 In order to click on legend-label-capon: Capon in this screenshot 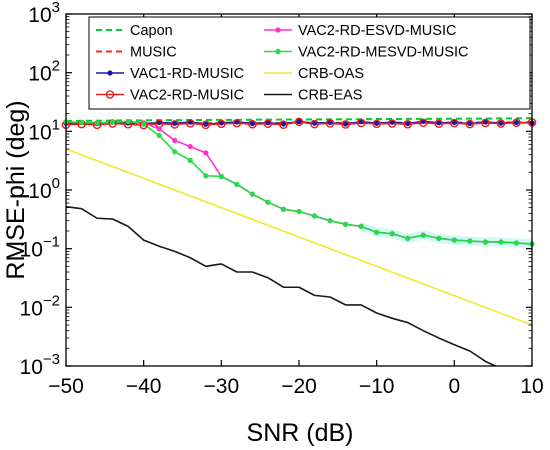, I will do `click(151, 31)`.